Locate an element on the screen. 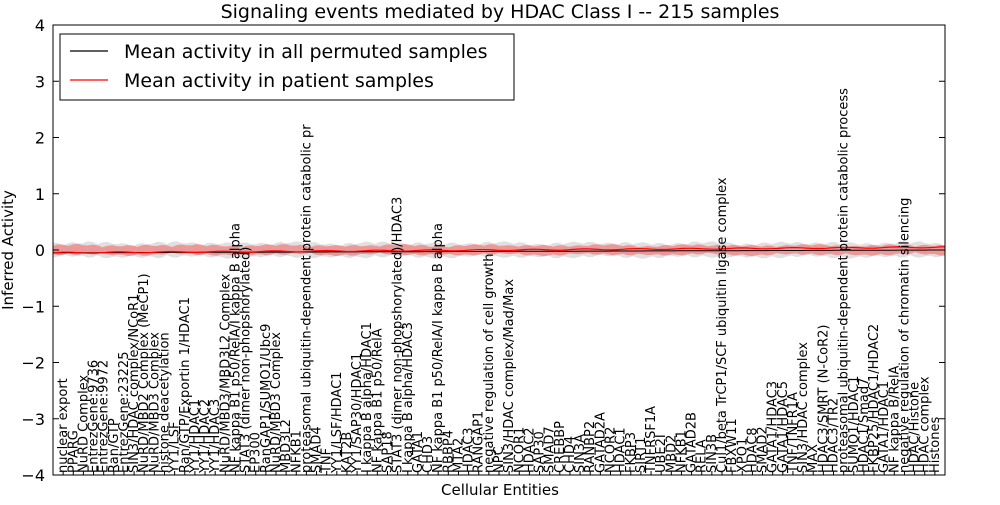 Image resolution: width=1000 pixels, height=505 pixels. x-tick-label: I kappa B alpha/HDAC3 is located at coordinates (408, 397).